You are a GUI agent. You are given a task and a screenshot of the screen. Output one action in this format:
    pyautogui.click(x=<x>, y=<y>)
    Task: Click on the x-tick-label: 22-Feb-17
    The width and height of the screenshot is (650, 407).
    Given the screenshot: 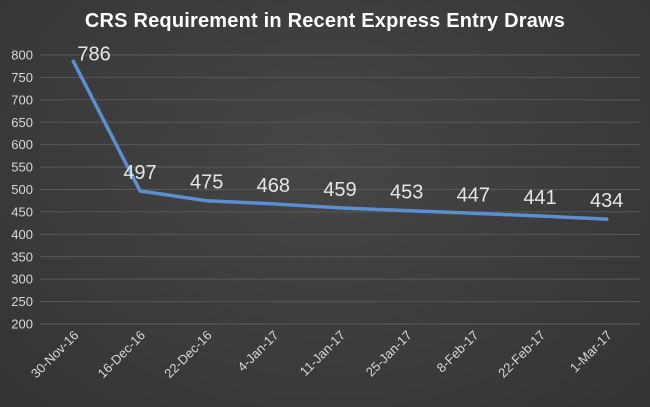 What is the action you would take?
    pyautogui.click(x=521, y=354)
    